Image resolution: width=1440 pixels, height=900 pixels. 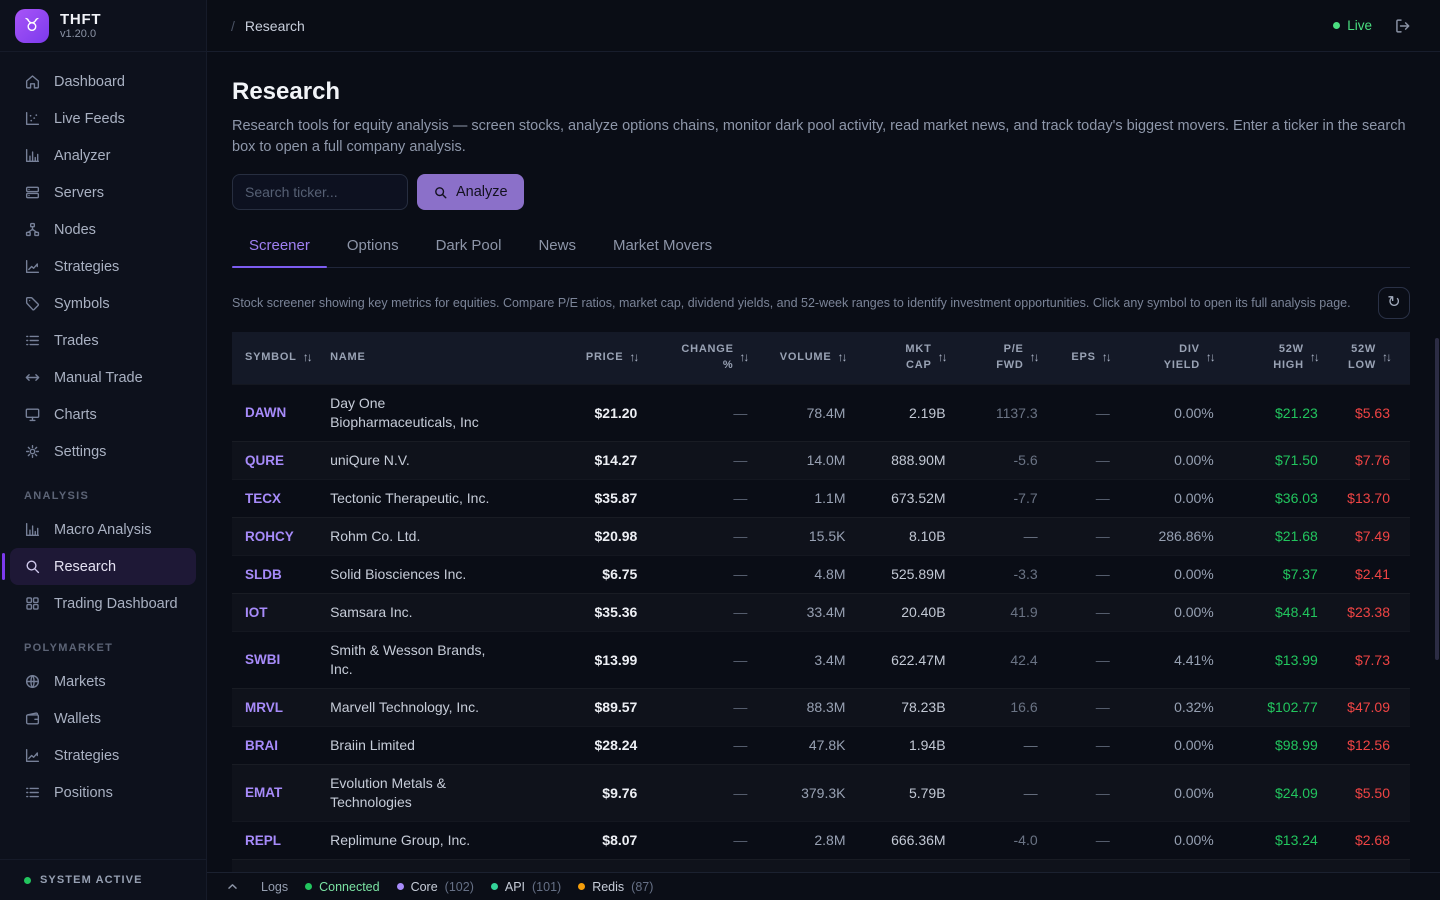 I want to click on sidebar-item-wallets: Wallets, so click(x=103, y=718).